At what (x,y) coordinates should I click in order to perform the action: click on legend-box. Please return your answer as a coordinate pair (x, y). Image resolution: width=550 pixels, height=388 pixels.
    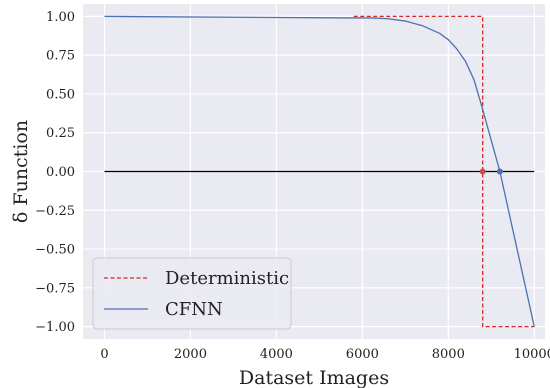
    Looking at the image, I should click on (192, 293).